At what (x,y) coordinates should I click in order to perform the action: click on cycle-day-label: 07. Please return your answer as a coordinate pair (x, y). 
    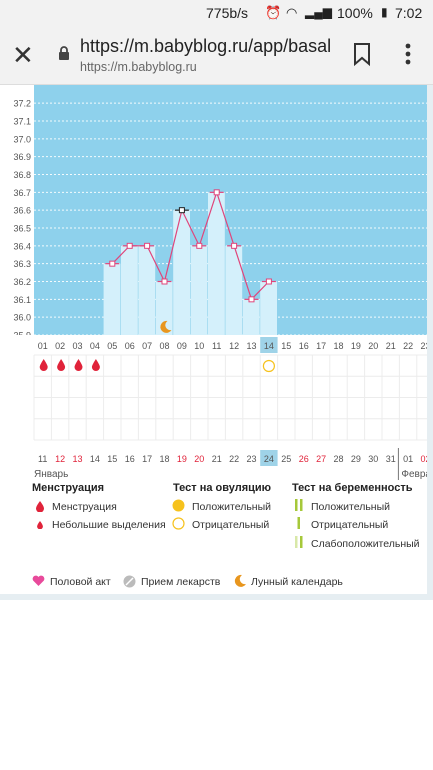
    Looking at the image, I should click on (147, 346).